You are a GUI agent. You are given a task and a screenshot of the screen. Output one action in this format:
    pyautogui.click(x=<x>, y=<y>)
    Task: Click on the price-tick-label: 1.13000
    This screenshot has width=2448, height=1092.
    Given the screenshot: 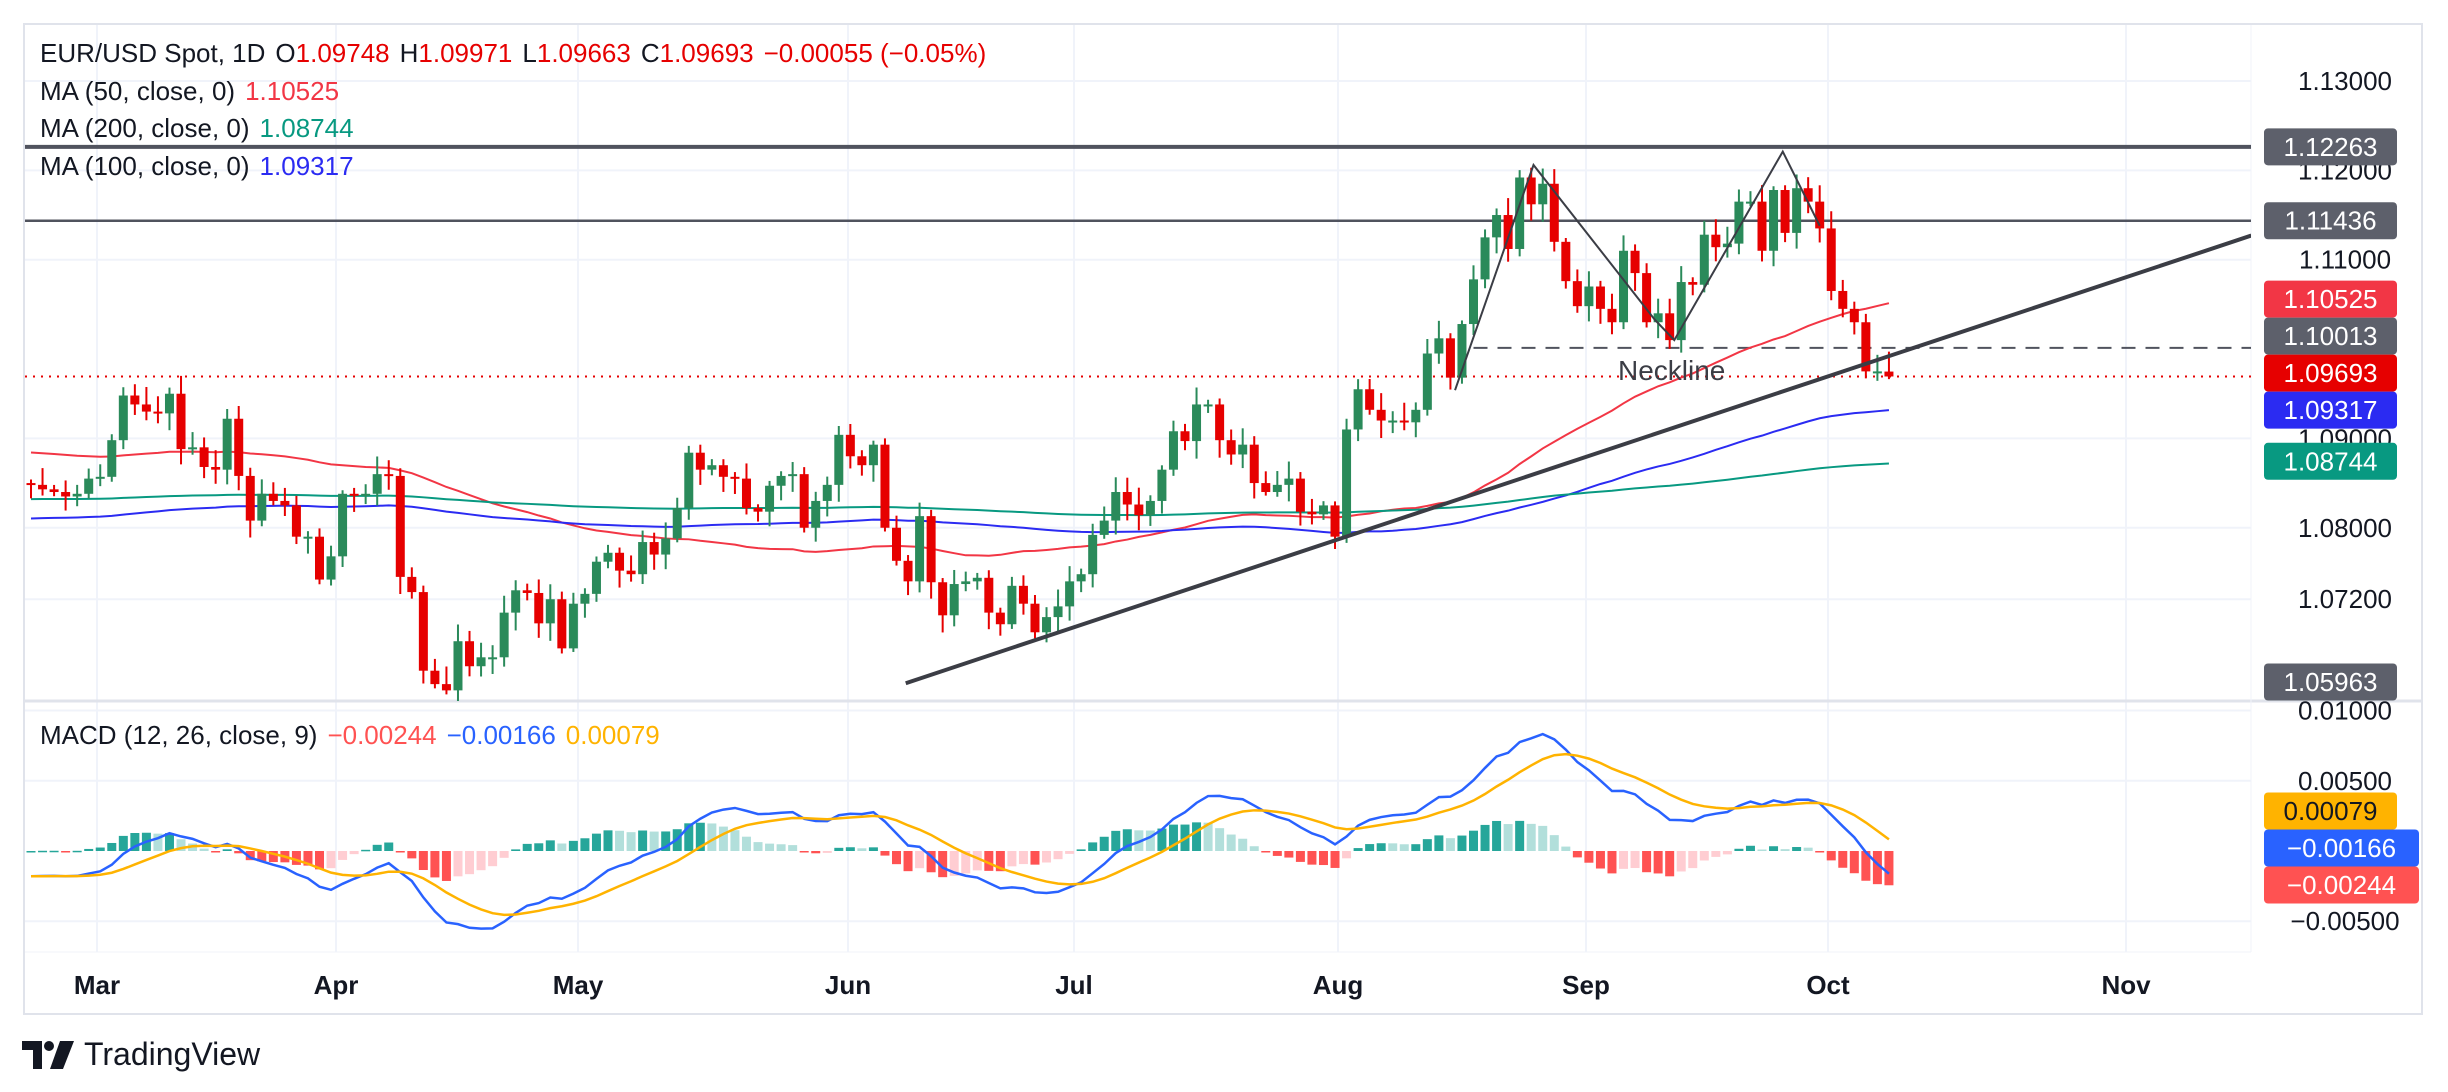 What is the action you would take?
    pyautogui.click(x=2345, y=81)
    